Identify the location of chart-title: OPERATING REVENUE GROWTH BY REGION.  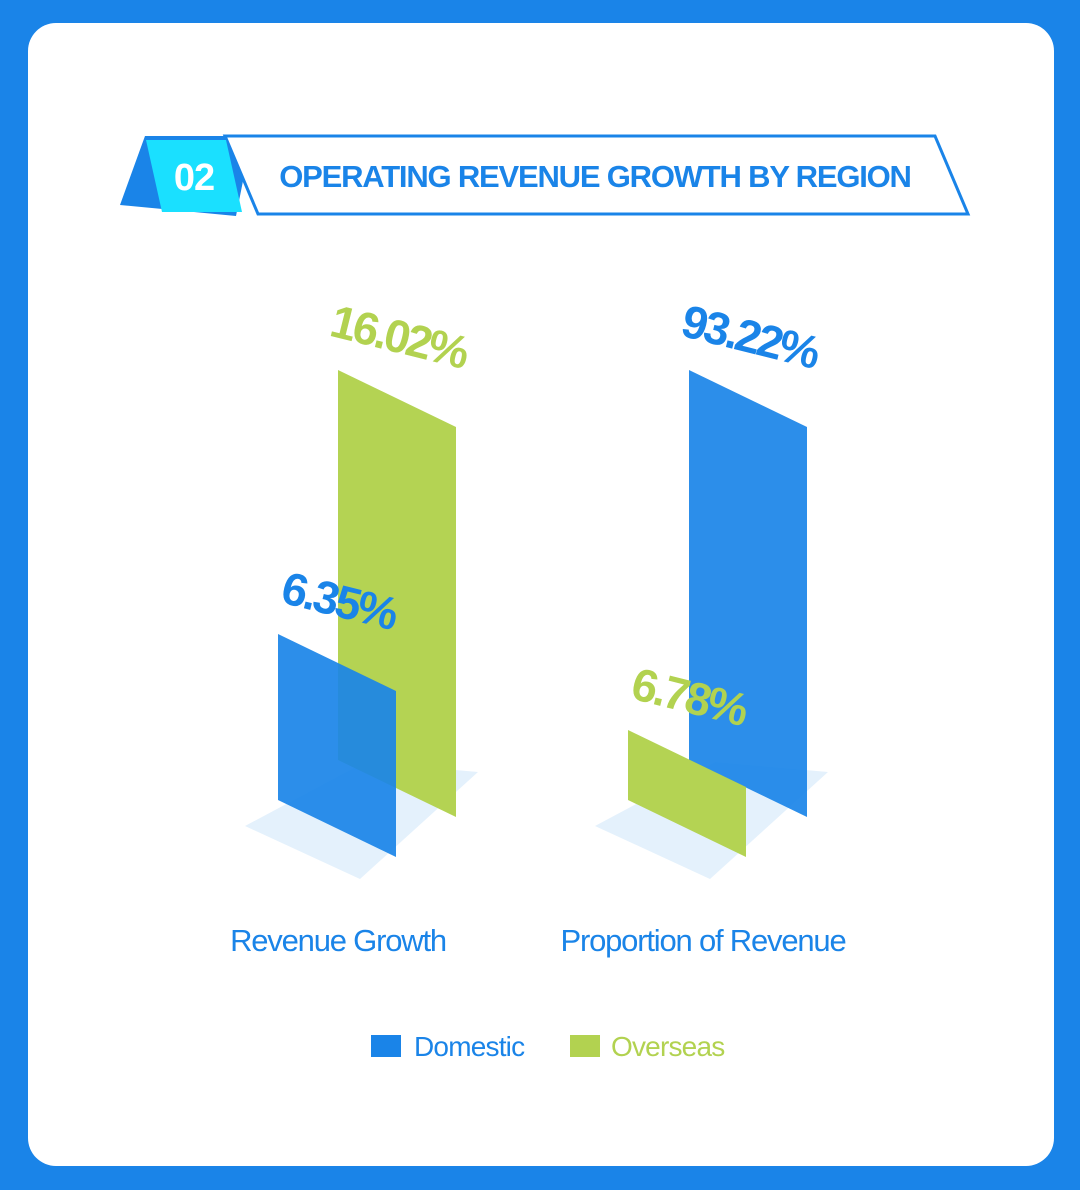
(595, 176).